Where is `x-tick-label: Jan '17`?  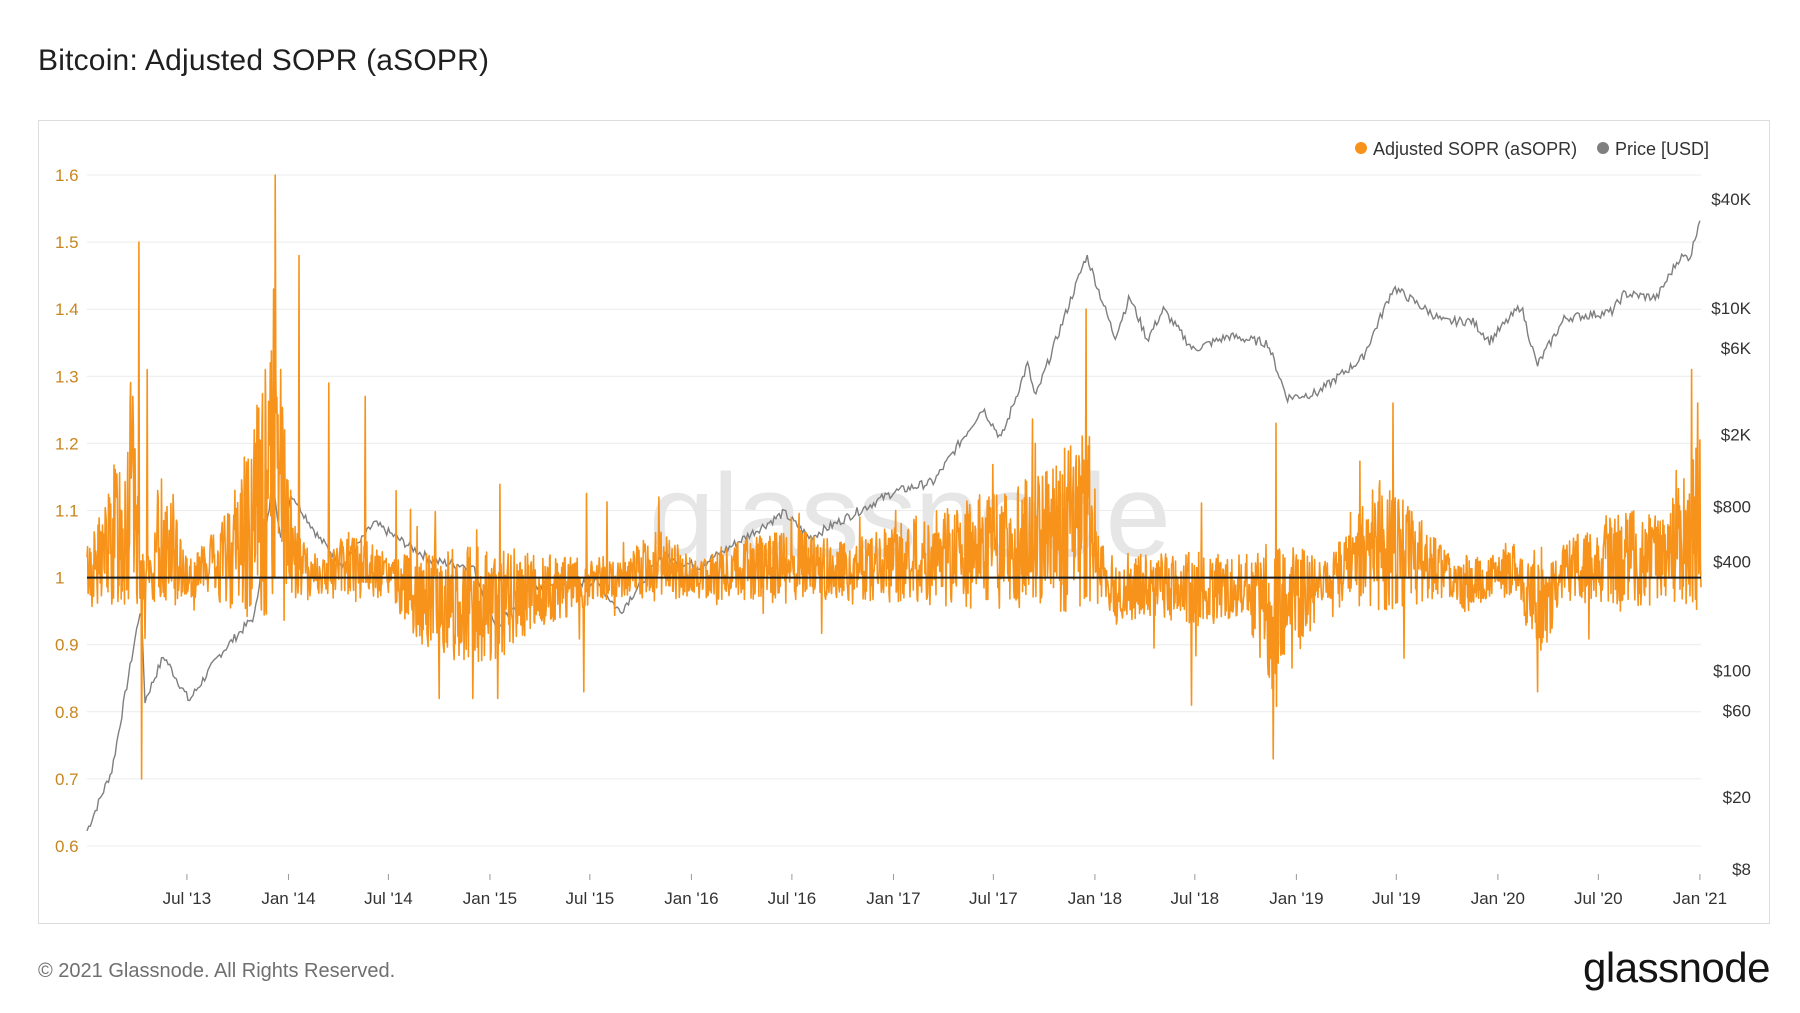
x-tick-label: Jan '17 is located at coordinates (893, 898).